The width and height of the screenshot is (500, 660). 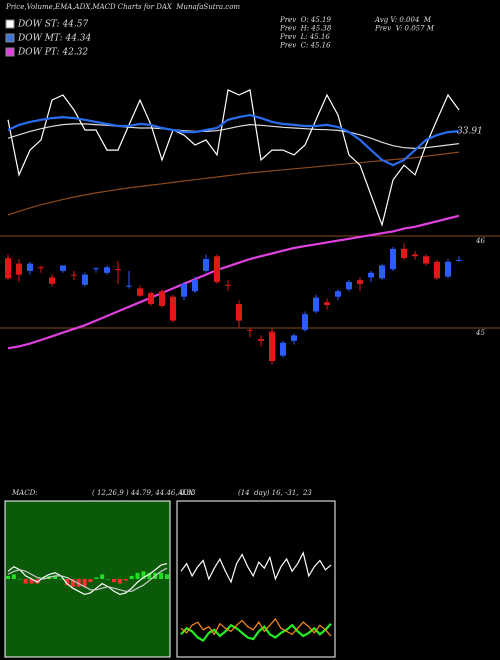 What do you see at coordinates (52, 25) in the screenshot?
I see `legend-label: DOW ST: 44.57` at bounding box center [52, 25].